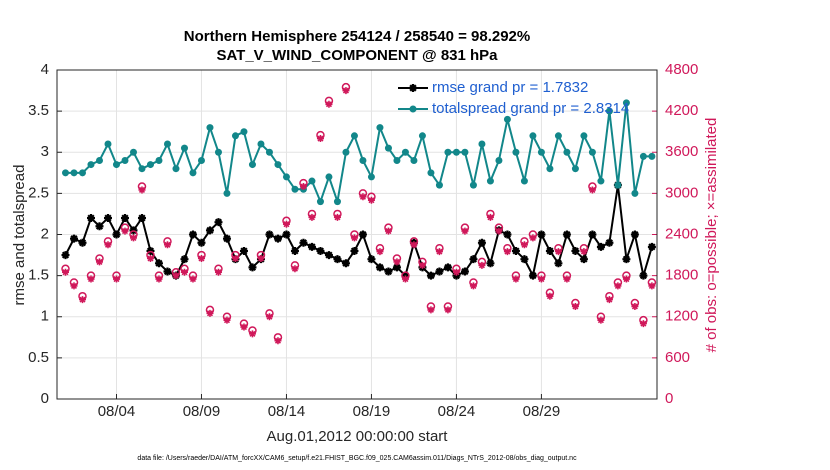 The width and height of the screenshot is (830, 470). What do you see at coordinates (45, 316) in the screenshot?
I see `y-tick-label: 1` at bounding box center [45, 316].